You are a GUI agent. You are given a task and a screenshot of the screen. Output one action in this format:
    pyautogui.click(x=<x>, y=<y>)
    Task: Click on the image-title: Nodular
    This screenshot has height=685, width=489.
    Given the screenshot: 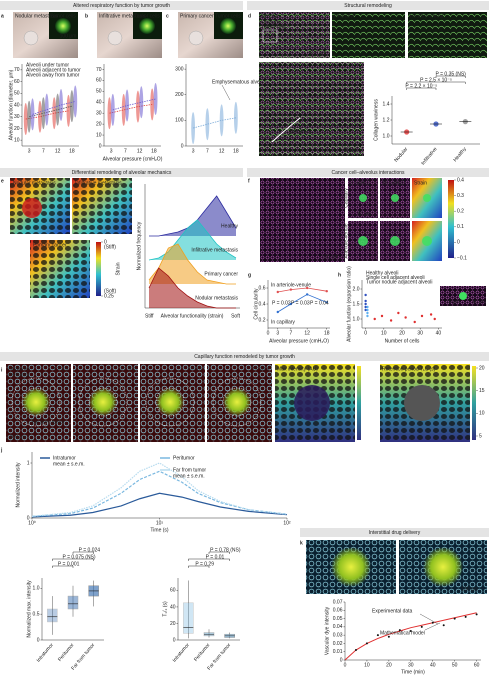 What is the action you would take?
    pyautogui.click(x=270, y=16)
    